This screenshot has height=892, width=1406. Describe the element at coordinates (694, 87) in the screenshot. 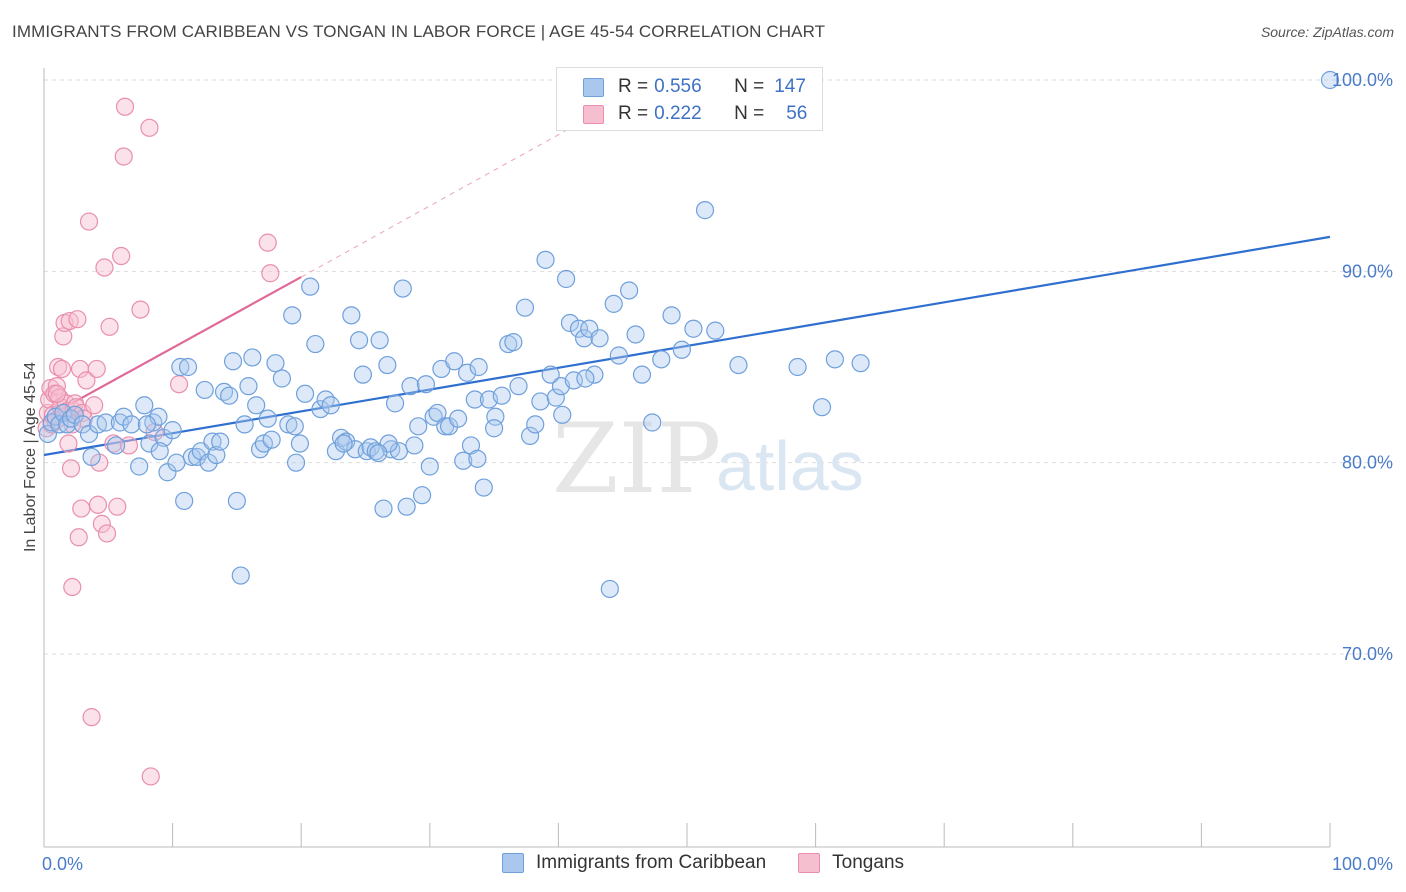

I see `legend-row-caribbean: R = 0.556 N = 147` at that location.